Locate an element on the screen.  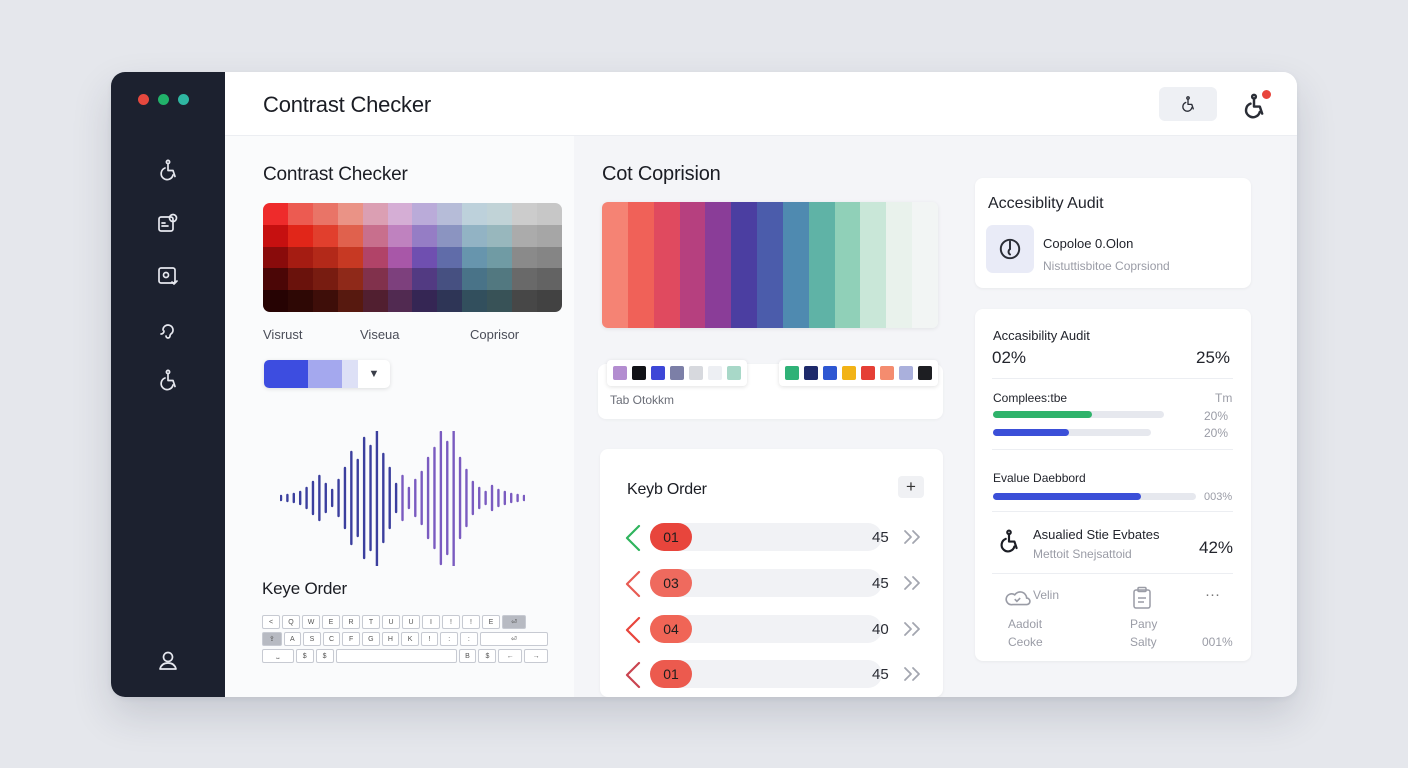
key-order-row: 04 40 is located at coordinates (774, 629).